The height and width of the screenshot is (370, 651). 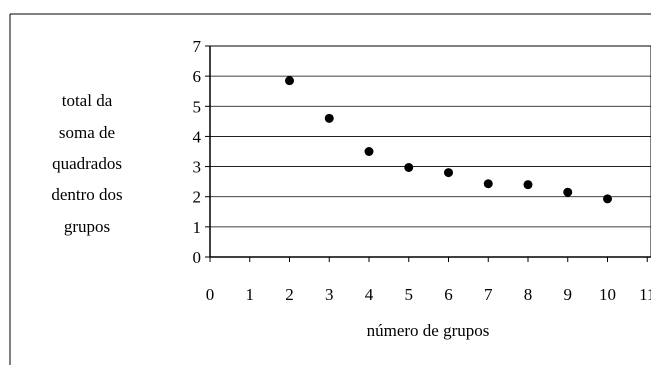 What do you see at coordinates (409, 294) in the screenshot?
I see `x-tick-label-5: 5` at bounding box center [409, 294].